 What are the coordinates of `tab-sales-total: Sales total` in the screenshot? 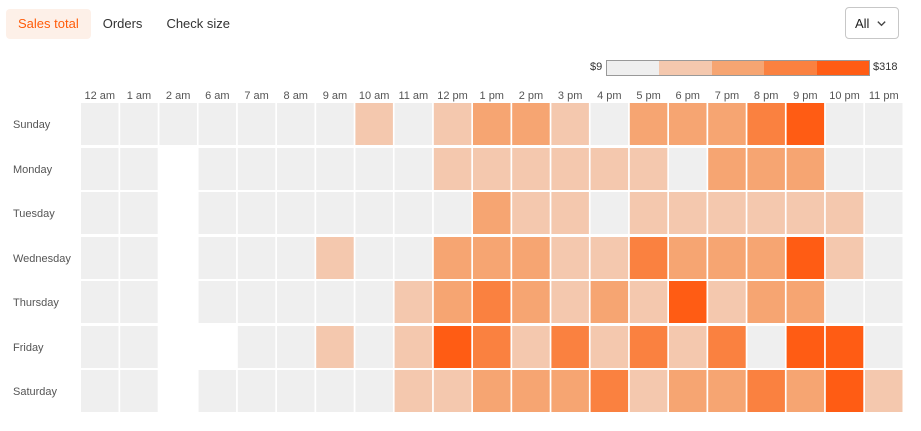 It's located at (48, 24).